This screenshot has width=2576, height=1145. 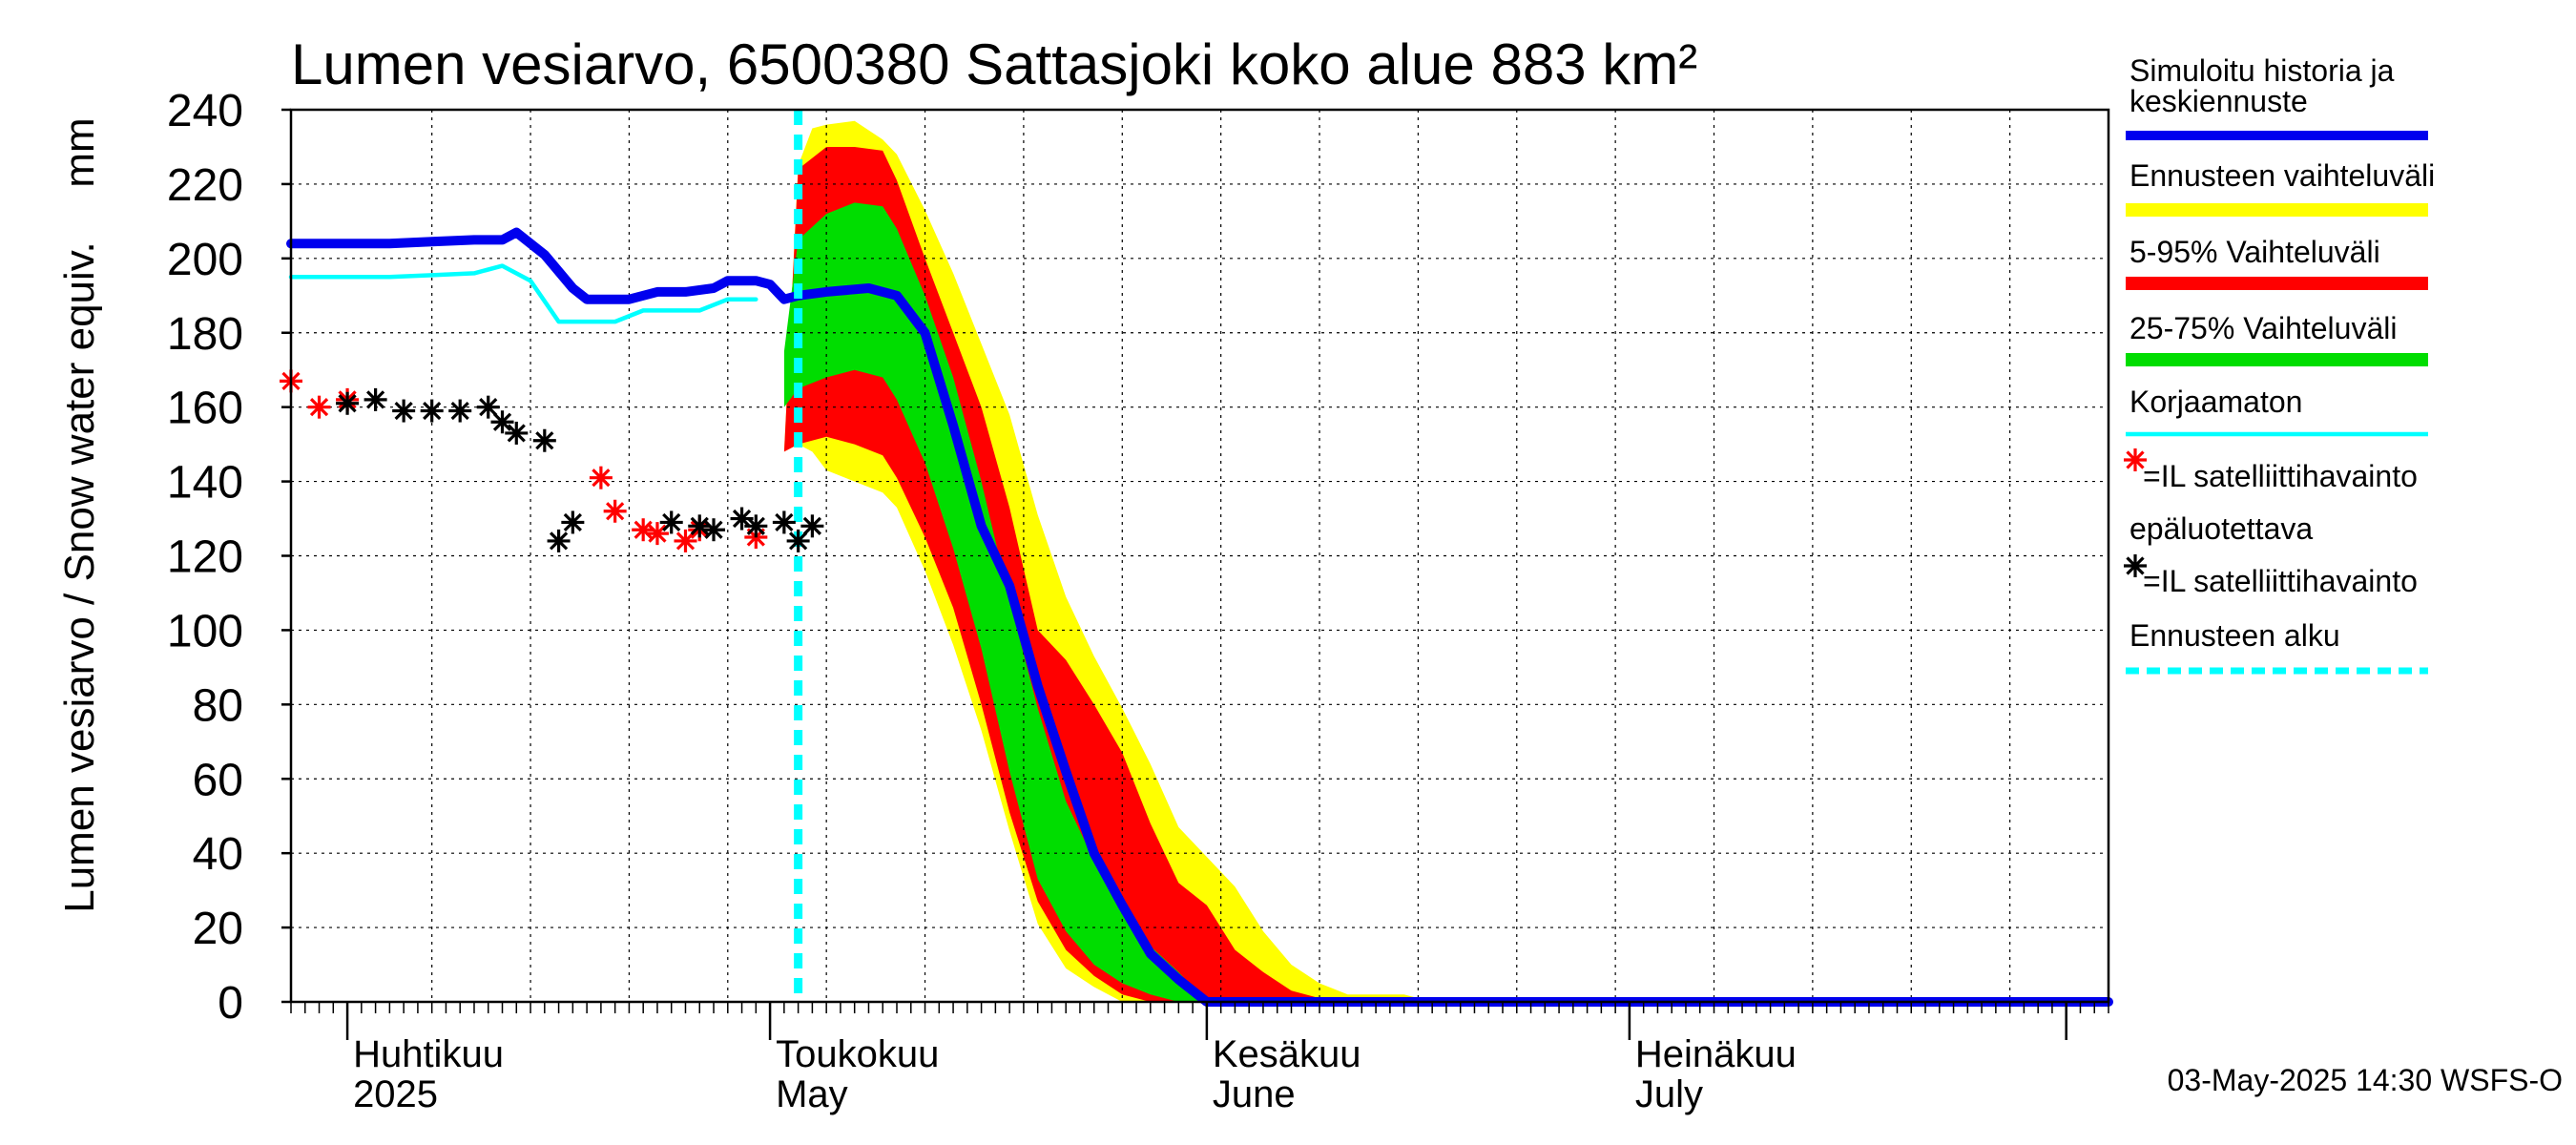 What do you see at coordinates (1669, 1094) in the screenshot?
I see `x-month-sublabel: July` at bounding box center [1669, 1094].